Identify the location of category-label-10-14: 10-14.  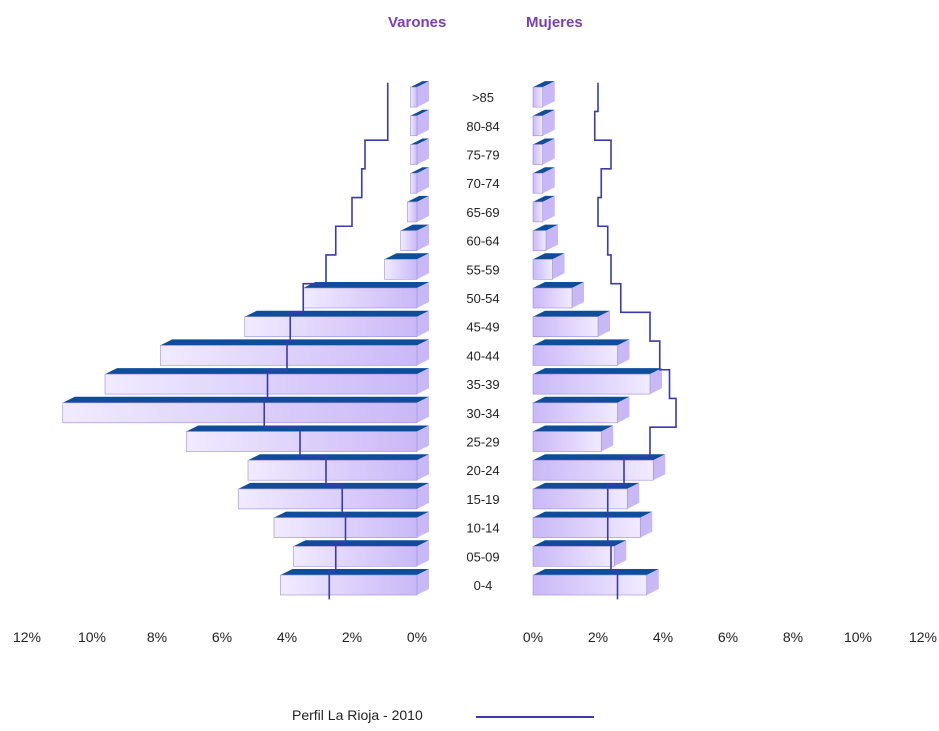
(482, 528).